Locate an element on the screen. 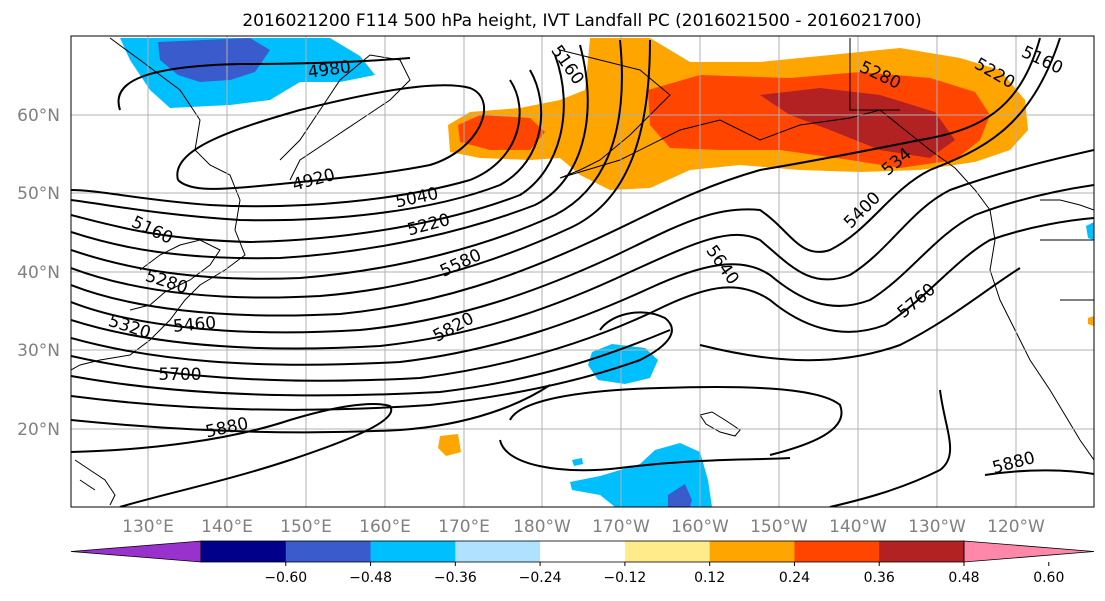 The width and height of the screenshot is (1105, 601). colorbar-tick-label: 0.12 is located at coordinates (709, 578).